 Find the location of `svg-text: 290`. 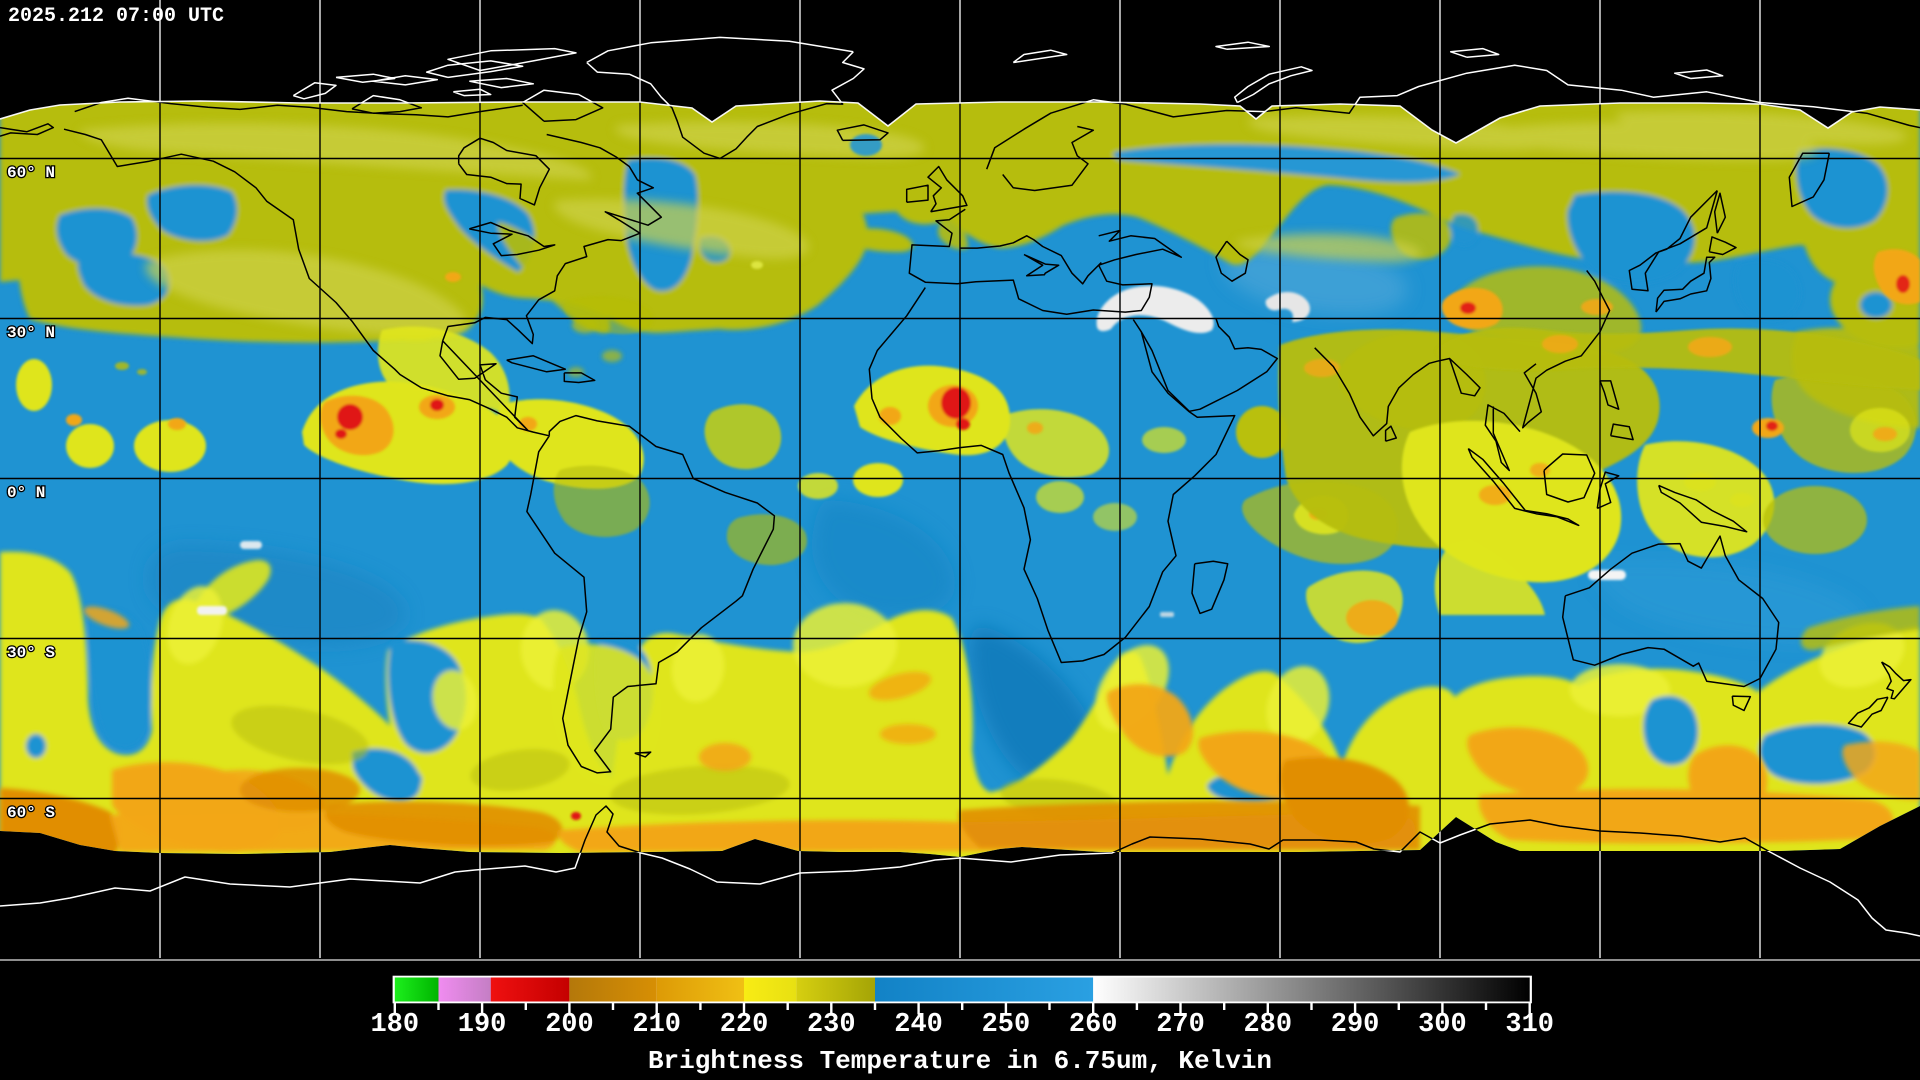

svg-text: 290 is located at coordinates (1355, 1025).